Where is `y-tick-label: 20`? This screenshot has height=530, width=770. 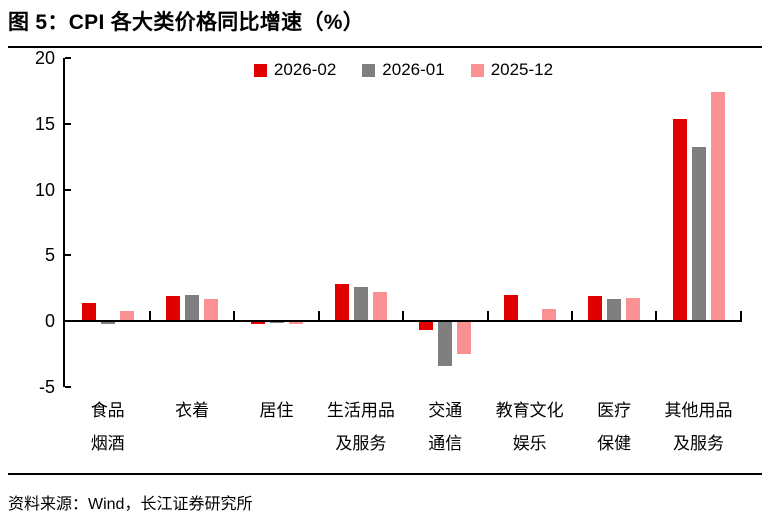
y-tick-label: 20 is located at coordinates (44, 58).